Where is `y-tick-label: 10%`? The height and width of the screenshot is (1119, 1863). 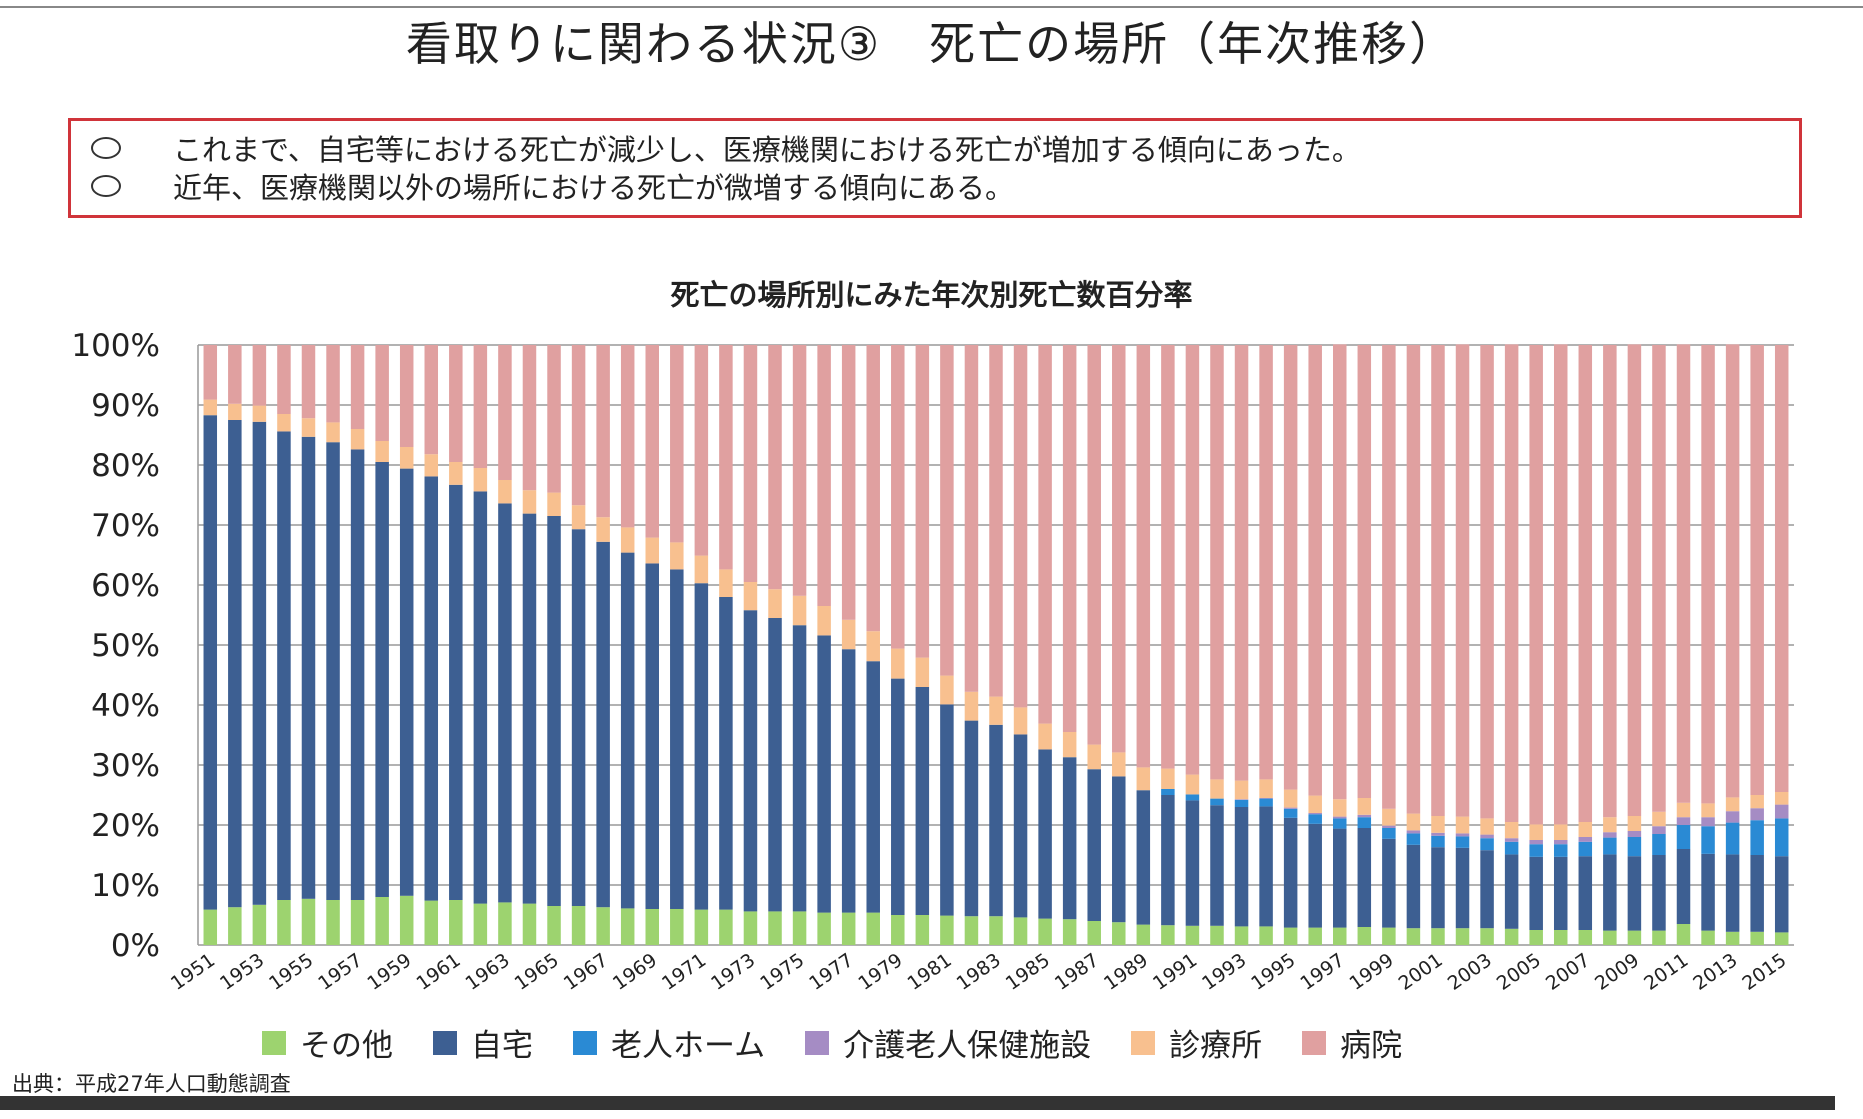 y-tick-label: 10% is located at coordinates (125, 886).